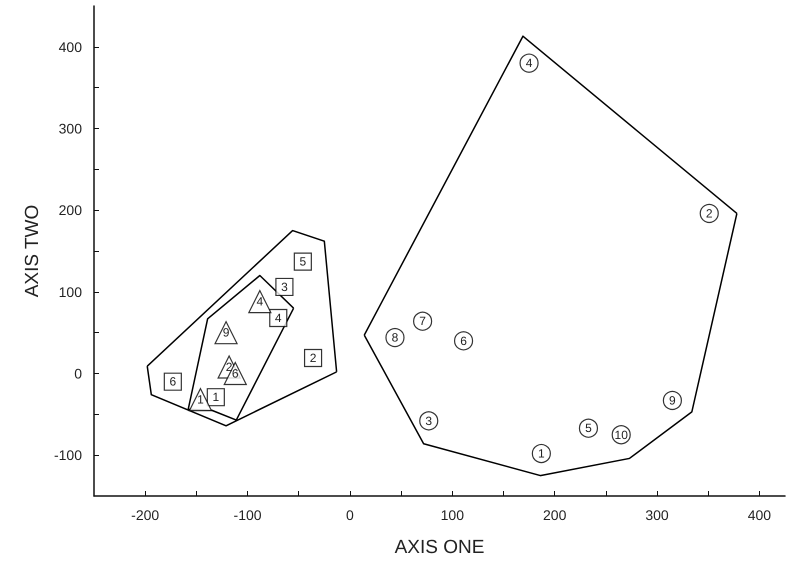 This screenshot has width=798, height=562. I want to click on annotation: 10, so click(621, 435).